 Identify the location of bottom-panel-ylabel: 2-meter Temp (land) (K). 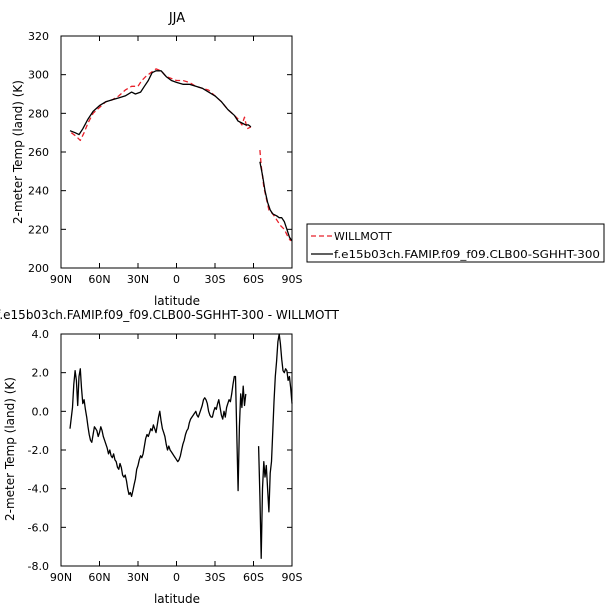
(10, 449).